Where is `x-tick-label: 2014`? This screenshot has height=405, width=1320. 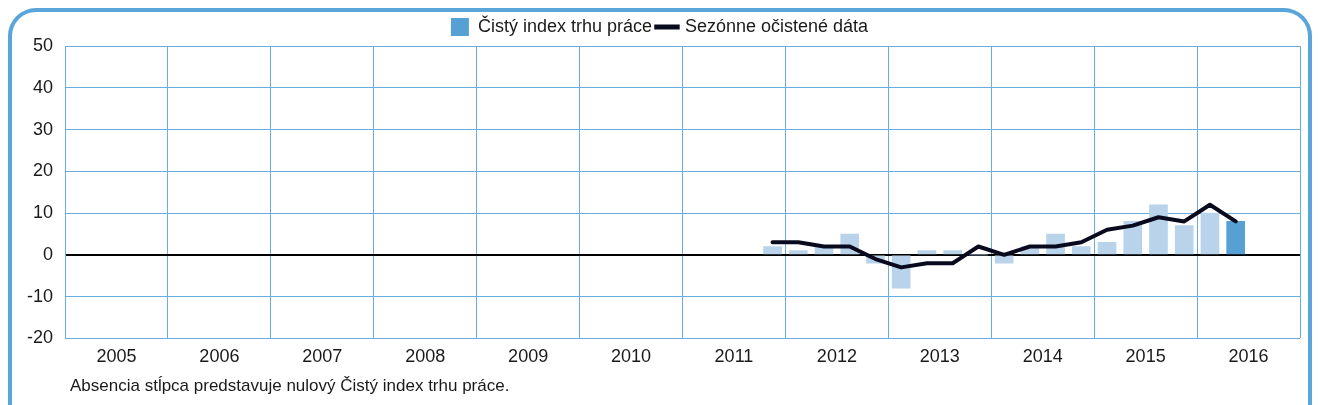 x-tick-label: 2014 is located at coordinates (1042, 356).